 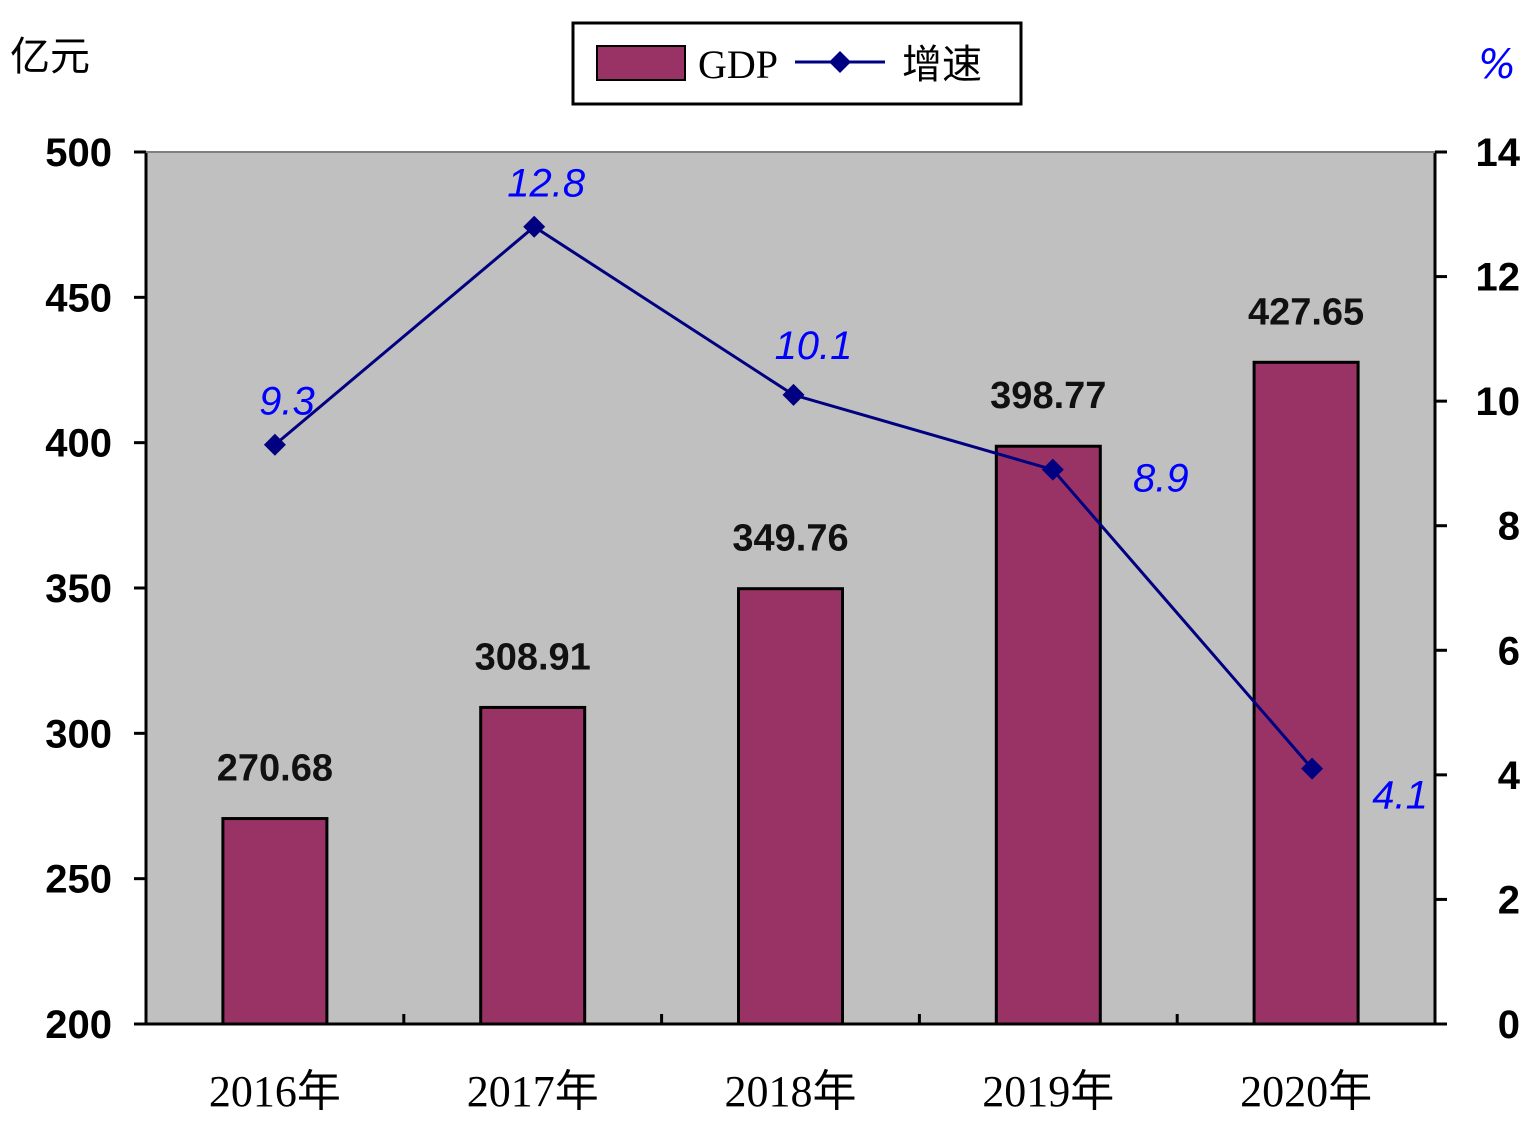 What do you see at coordinates (274, 444) in the screenshot?
I see `growth-marker-2016年` at bounding box center [274, 444].